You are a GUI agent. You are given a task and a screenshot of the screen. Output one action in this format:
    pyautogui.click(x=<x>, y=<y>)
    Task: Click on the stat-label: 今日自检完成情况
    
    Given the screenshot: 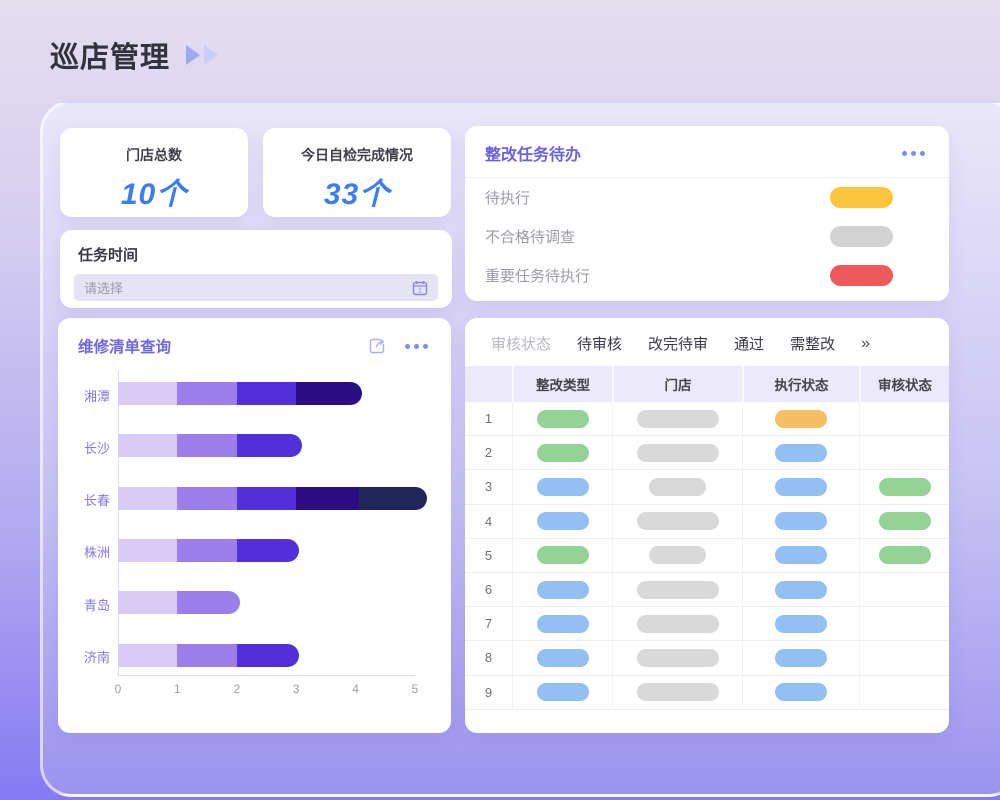 What is the action you would take?
    pyautogui.click(x=357, y=155)
    